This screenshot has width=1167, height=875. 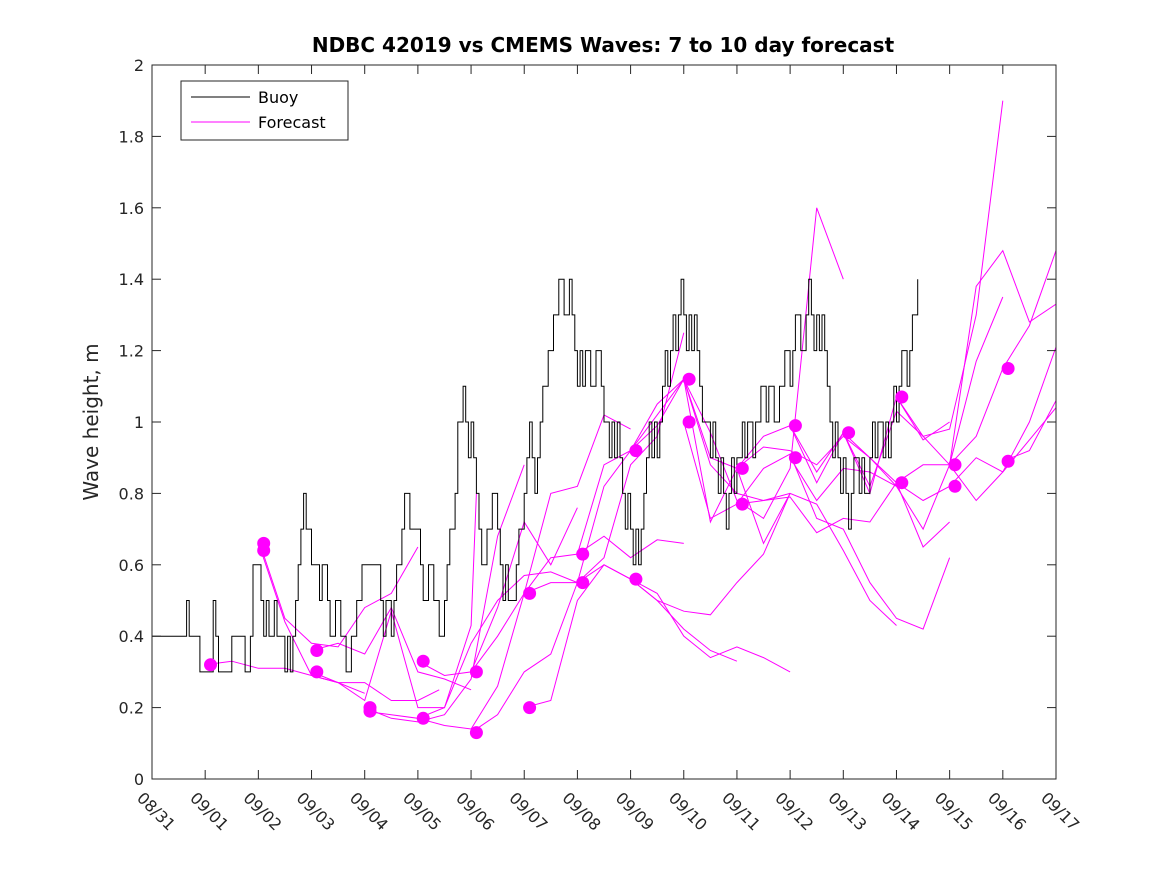 What do you see at coordinates (131, 208) in the screenshot?
I see `y-tick-label: 1.6` at bounding box center [131, 208].